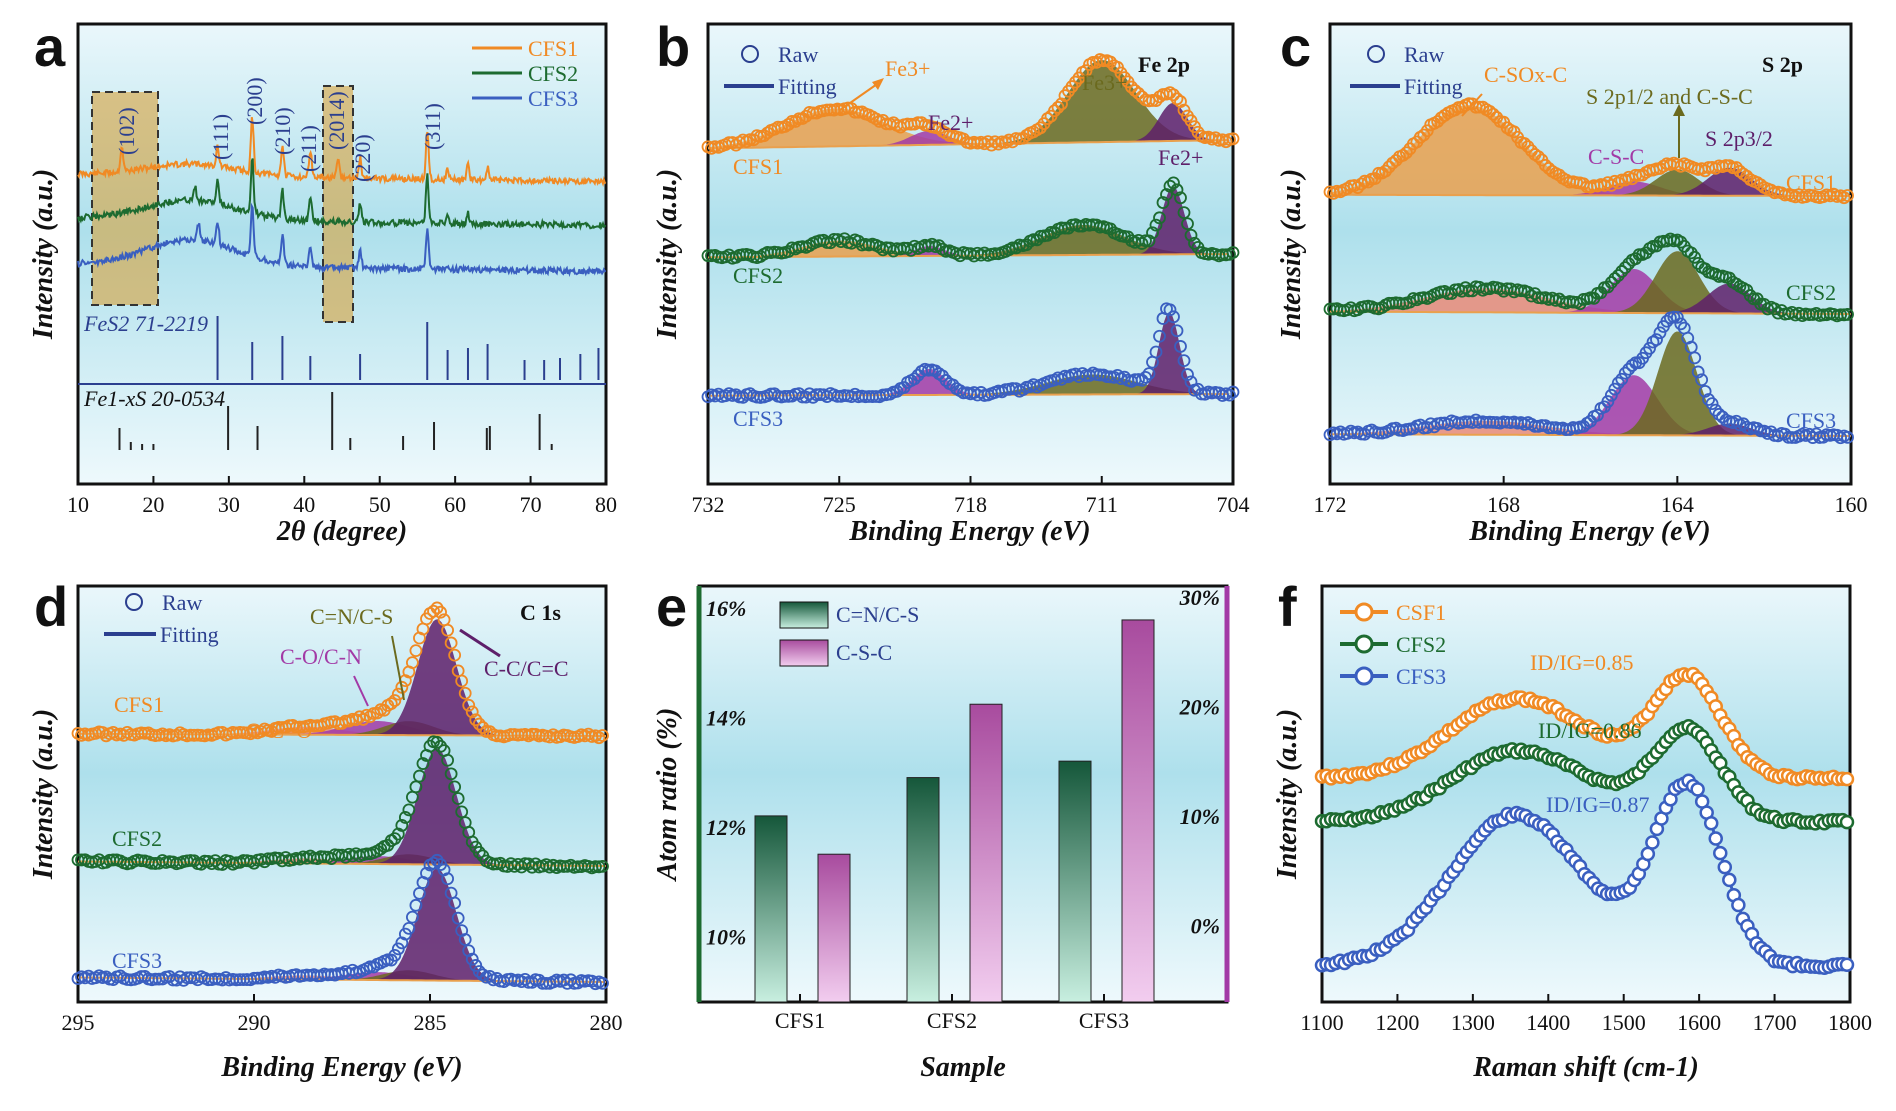 Image resolution: width=1896 pixels, height=1111 pixels. What do you see at coordinates (1851, 504) in the screenshot?
I see `x-tick-label: 160` at bounding box center [1851, 504].